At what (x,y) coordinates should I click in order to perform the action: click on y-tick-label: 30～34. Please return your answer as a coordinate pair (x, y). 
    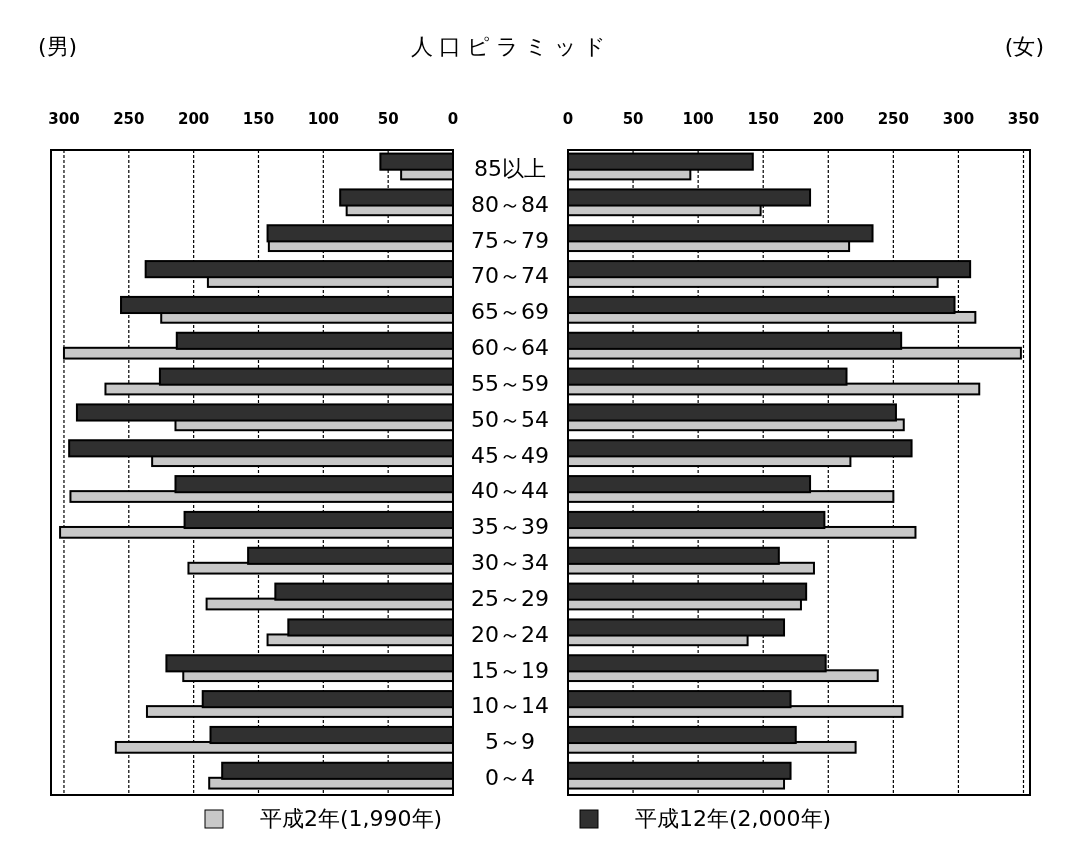
    Looking at the image, I should click on (510, 563).